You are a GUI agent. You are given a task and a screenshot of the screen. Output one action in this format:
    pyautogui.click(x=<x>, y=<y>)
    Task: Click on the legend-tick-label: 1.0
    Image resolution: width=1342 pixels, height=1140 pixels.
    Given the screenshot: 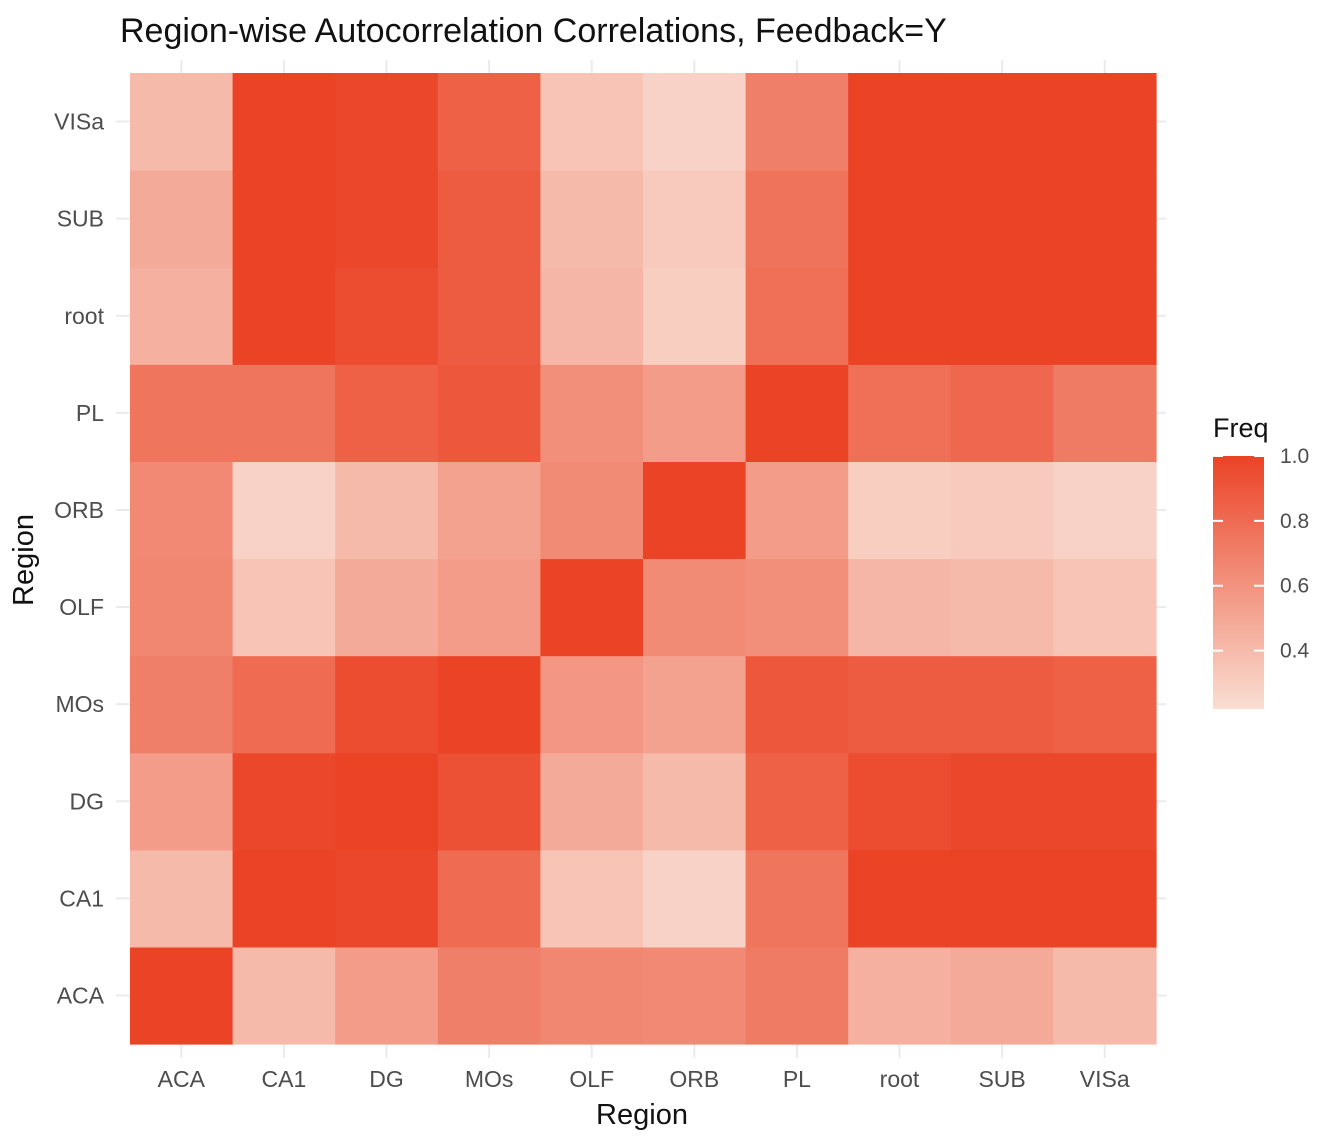 What is the action you would take?
    pyautogui.click(x=1294, y=456)
    